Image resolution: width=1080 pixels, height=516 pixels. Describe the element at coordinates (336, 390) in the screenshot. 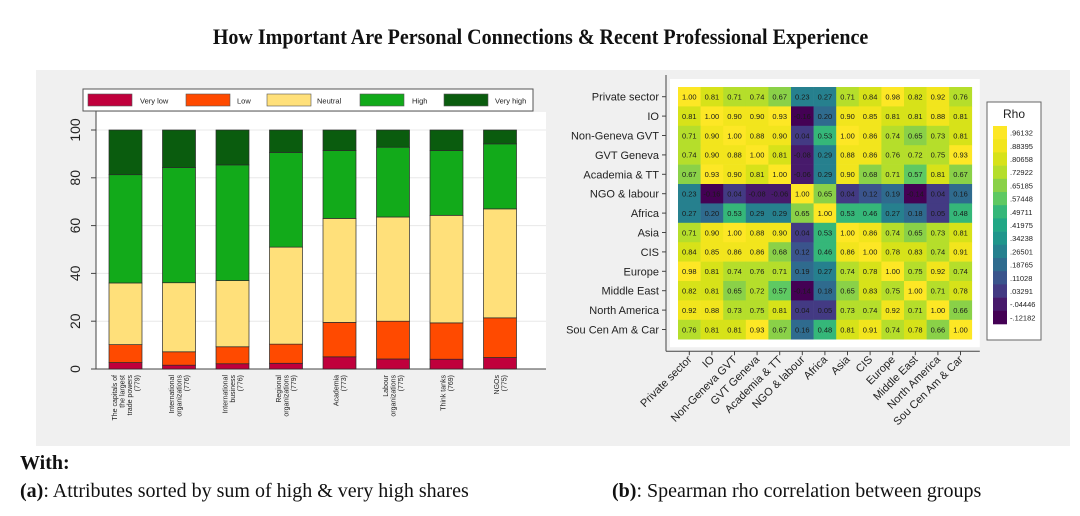

I see `x-category-label-line: Academia` at that location.